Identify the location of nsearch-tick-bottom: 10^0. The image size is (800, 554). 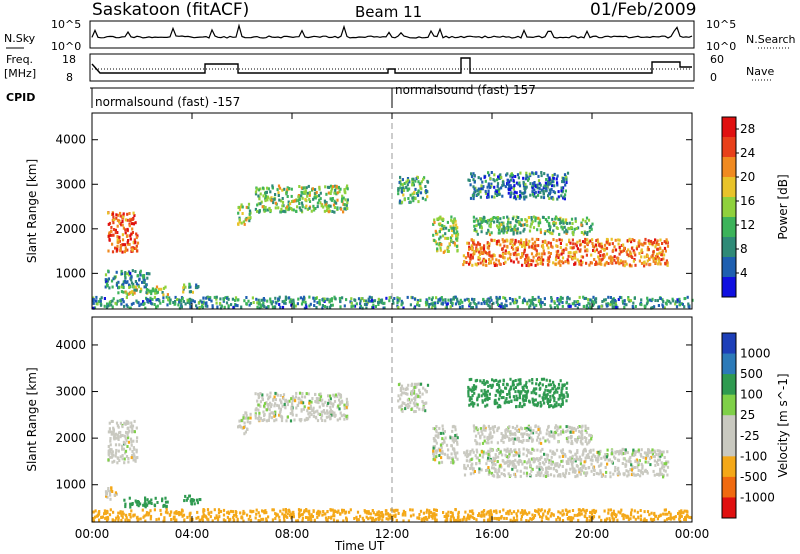
(721, 46).